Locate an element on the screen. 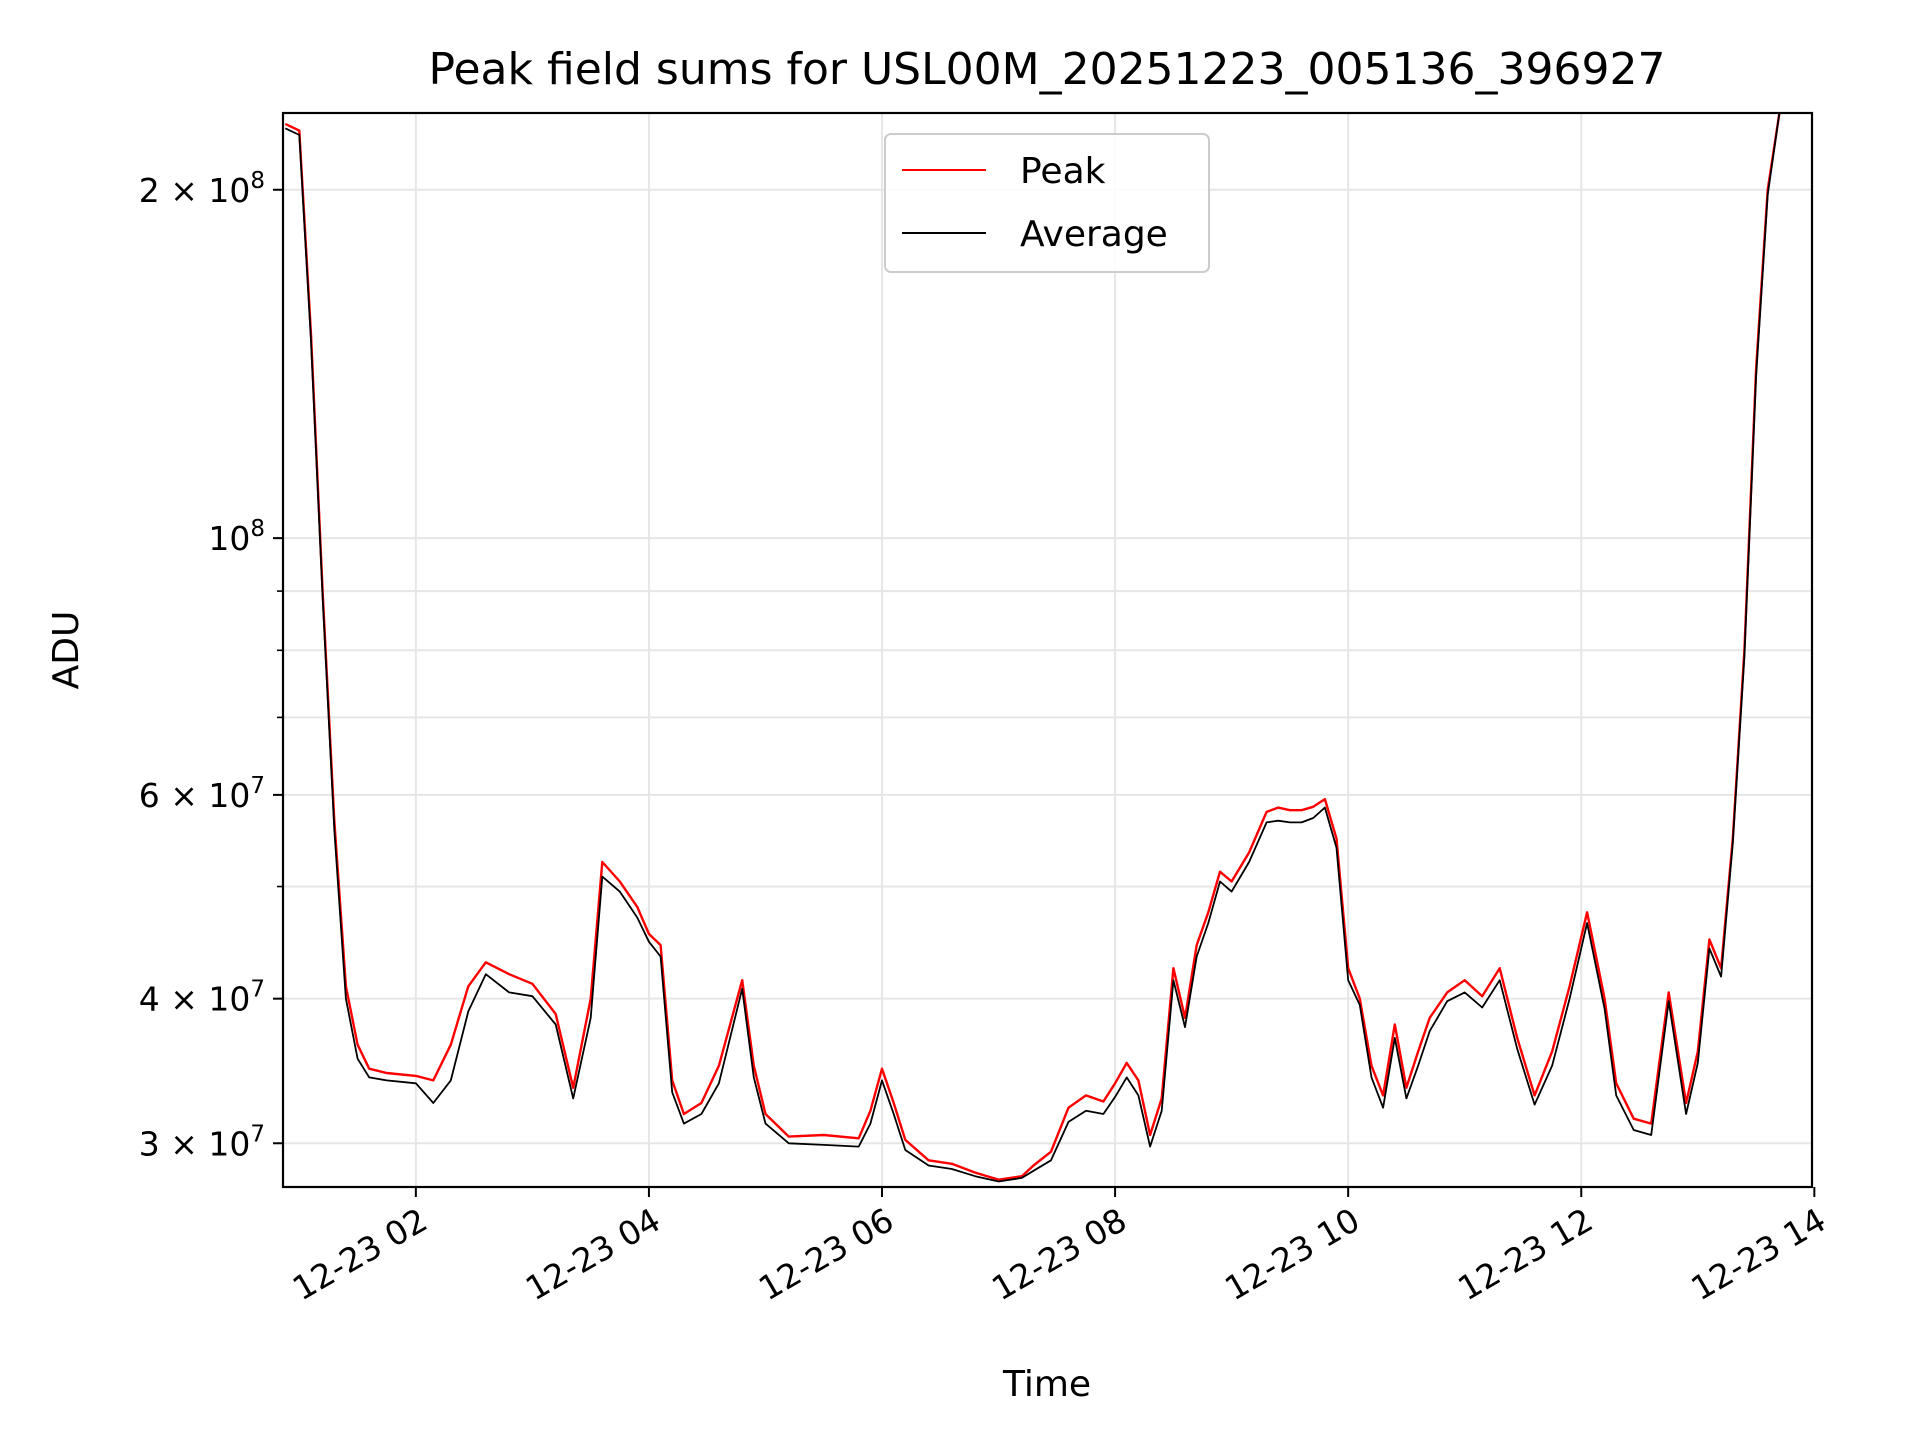  legend-box is located at coordinates (1047, 203).